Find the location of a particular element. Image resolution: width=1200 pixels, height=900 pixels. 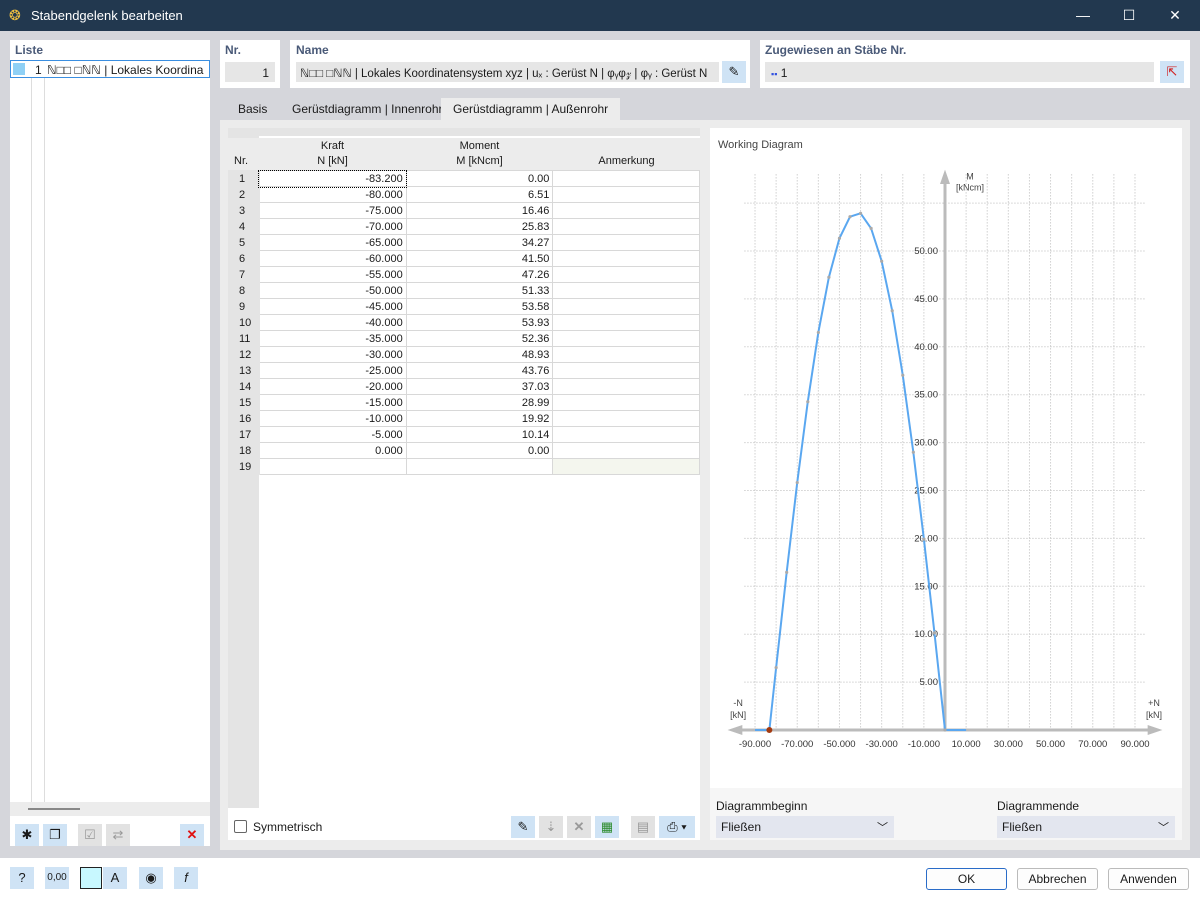

symmetric-checkbox is located at coordinates (240, 826).